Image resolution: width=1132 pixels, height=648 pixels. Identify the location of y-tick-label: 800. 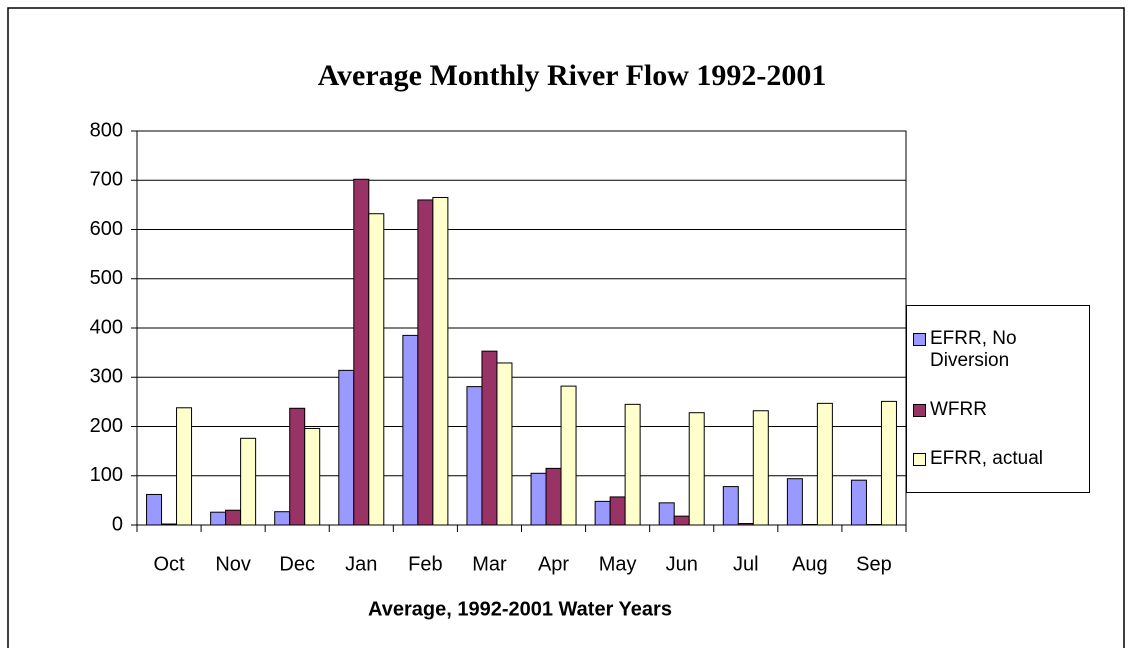
(106, 130).